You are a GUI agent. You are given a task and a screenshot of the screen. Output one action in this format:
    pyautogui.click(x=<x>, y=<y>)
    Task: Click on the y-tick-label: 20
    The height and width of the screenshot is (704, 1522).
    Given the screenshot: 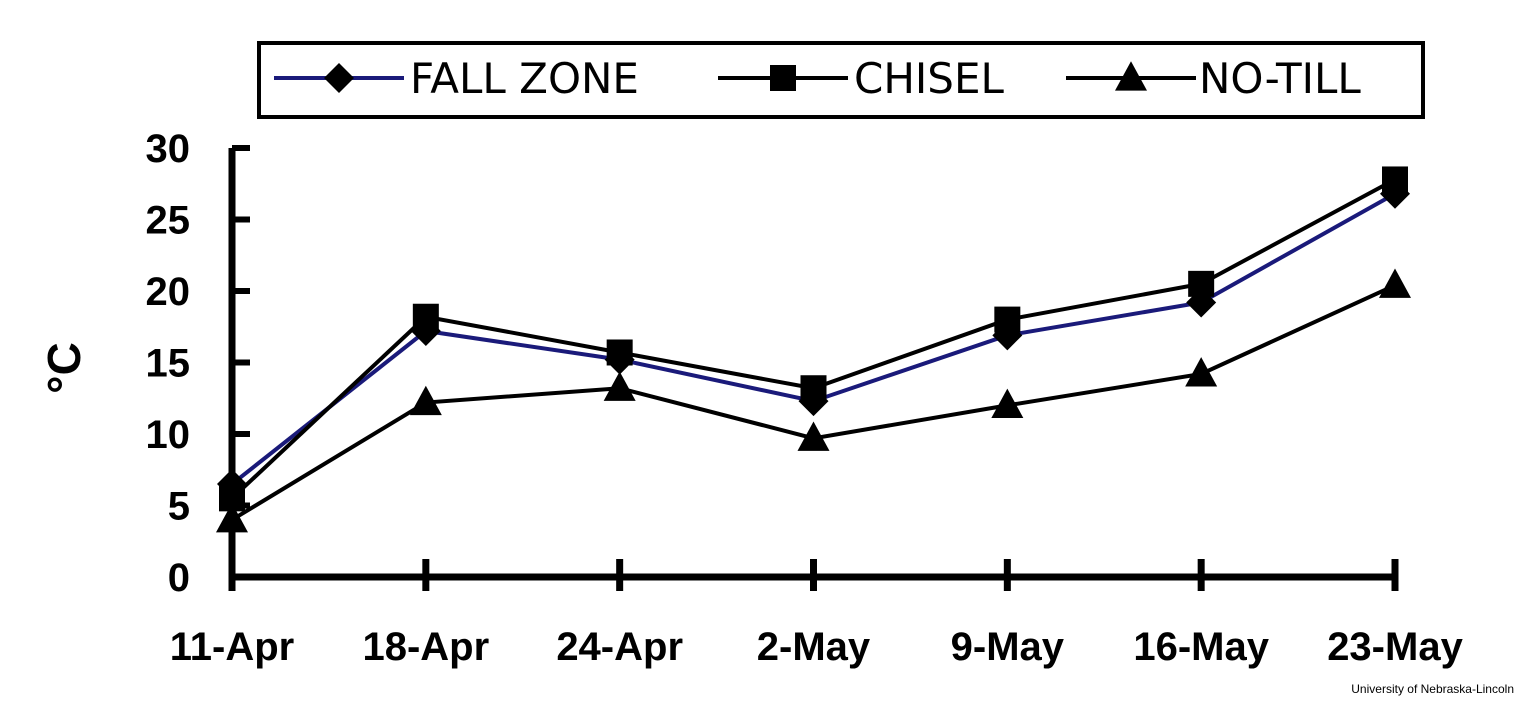 What is the action you would take?
    pyautogui.click(x=168, y=292)
    